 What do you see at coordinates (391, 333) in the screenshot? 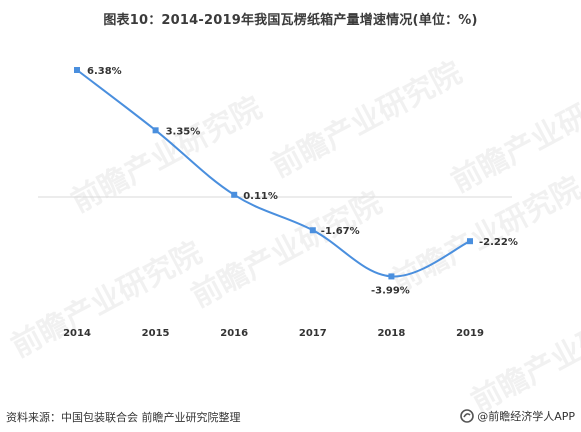
I see `x-tick-label-2018: 2018` at bounding box center [391, 333].